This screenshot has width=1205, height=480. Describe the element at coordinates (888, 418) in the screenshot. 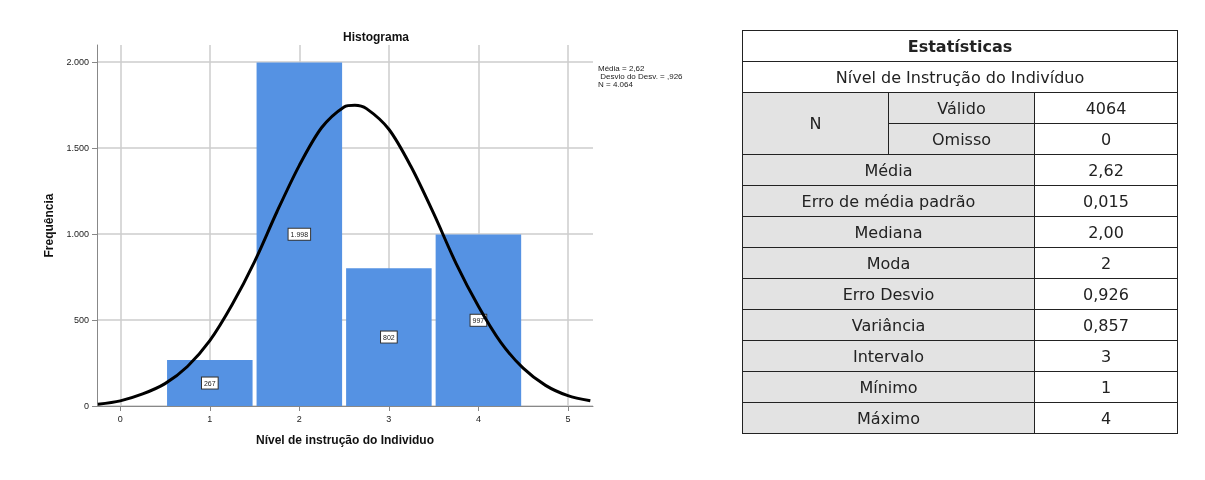

I see `text: Máximo` at that location.